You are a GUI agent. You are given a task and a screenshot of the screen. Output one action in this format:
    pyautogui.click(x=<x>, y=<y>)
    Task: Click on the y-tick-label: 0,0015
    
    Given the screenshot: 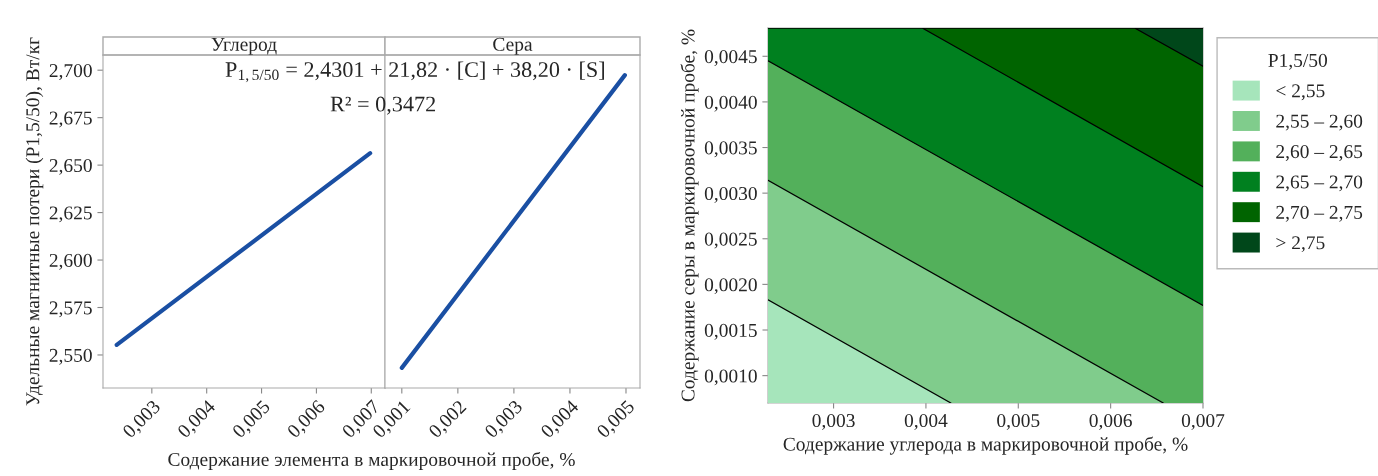 What is the action you would take?
    pyautogui.click(x=730, y=331)
    